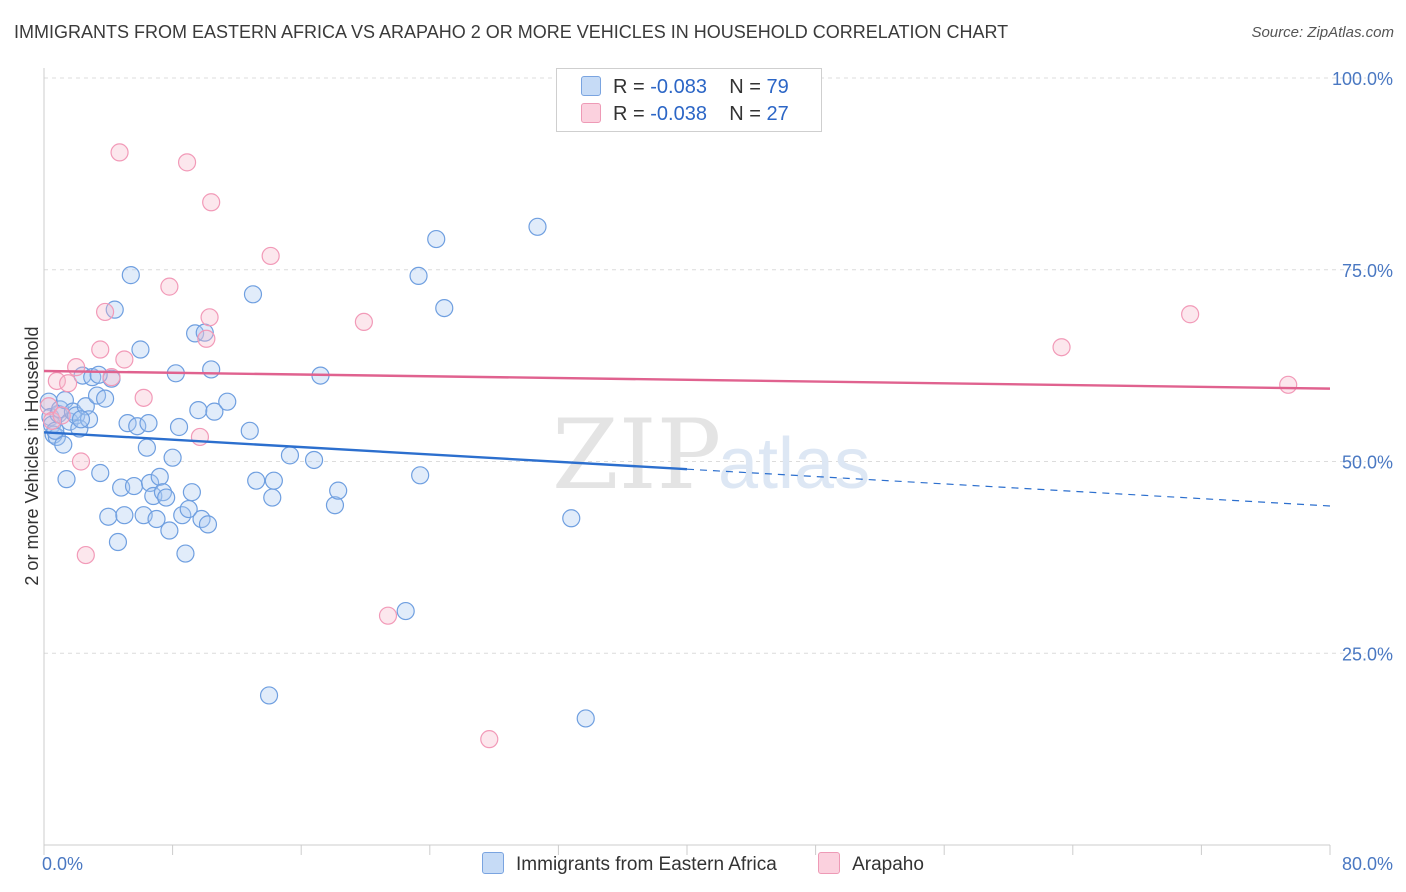 The height and width of the screenshot is (892, 1406). Describe the element at coordinates (632, 87) in the screenshot. I see `legend-r-label: R =` at that location.